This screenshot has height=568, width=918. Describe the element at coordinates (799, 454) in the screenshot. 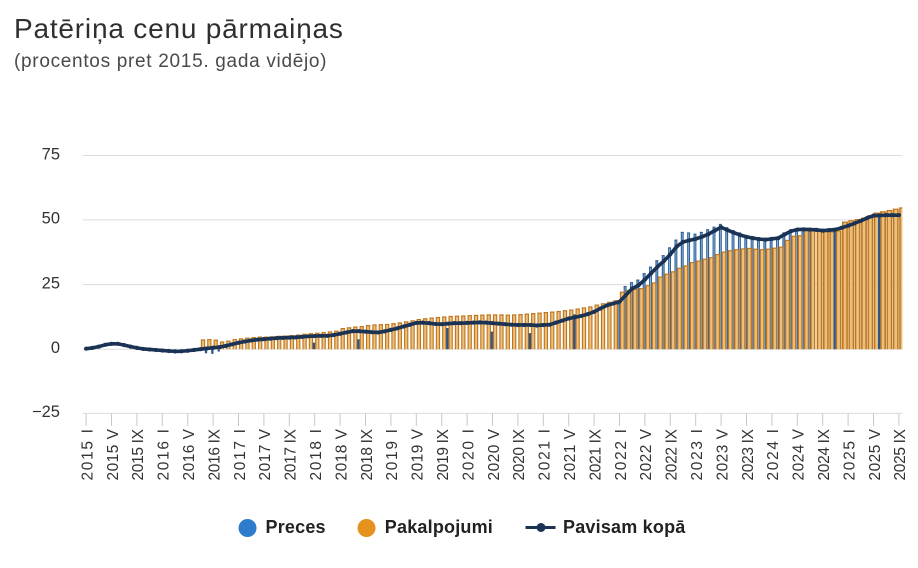

I see `svg-text: 2024 V` at that location.